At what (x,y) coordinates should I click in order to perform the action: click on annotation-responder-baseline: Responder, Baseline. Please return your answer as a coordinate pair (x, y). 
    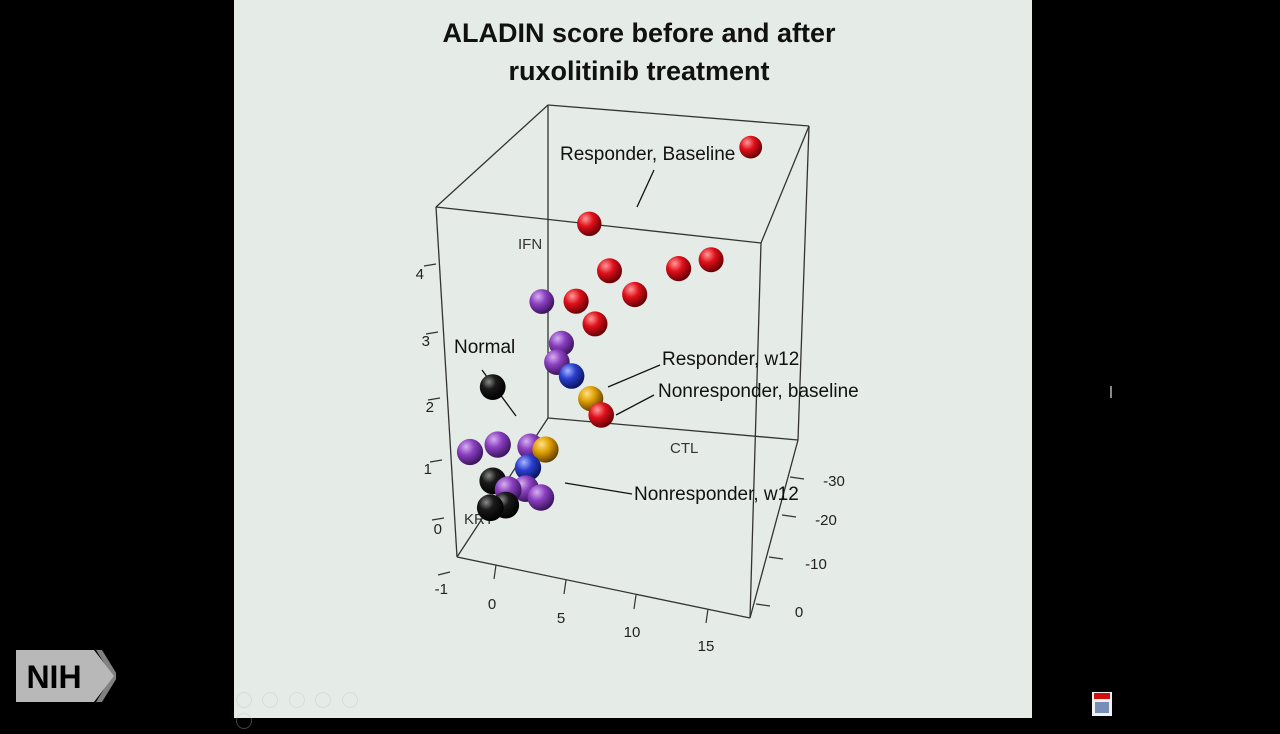
    Looking at the image, I should click on (647, 154).